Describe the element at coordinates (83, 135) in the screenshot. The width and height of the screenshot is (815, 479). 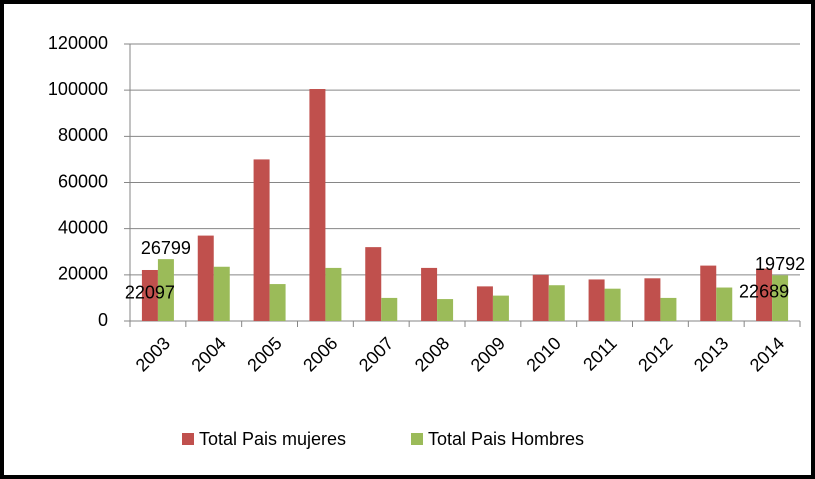
I see `y-tick-label: 80000` at that location.